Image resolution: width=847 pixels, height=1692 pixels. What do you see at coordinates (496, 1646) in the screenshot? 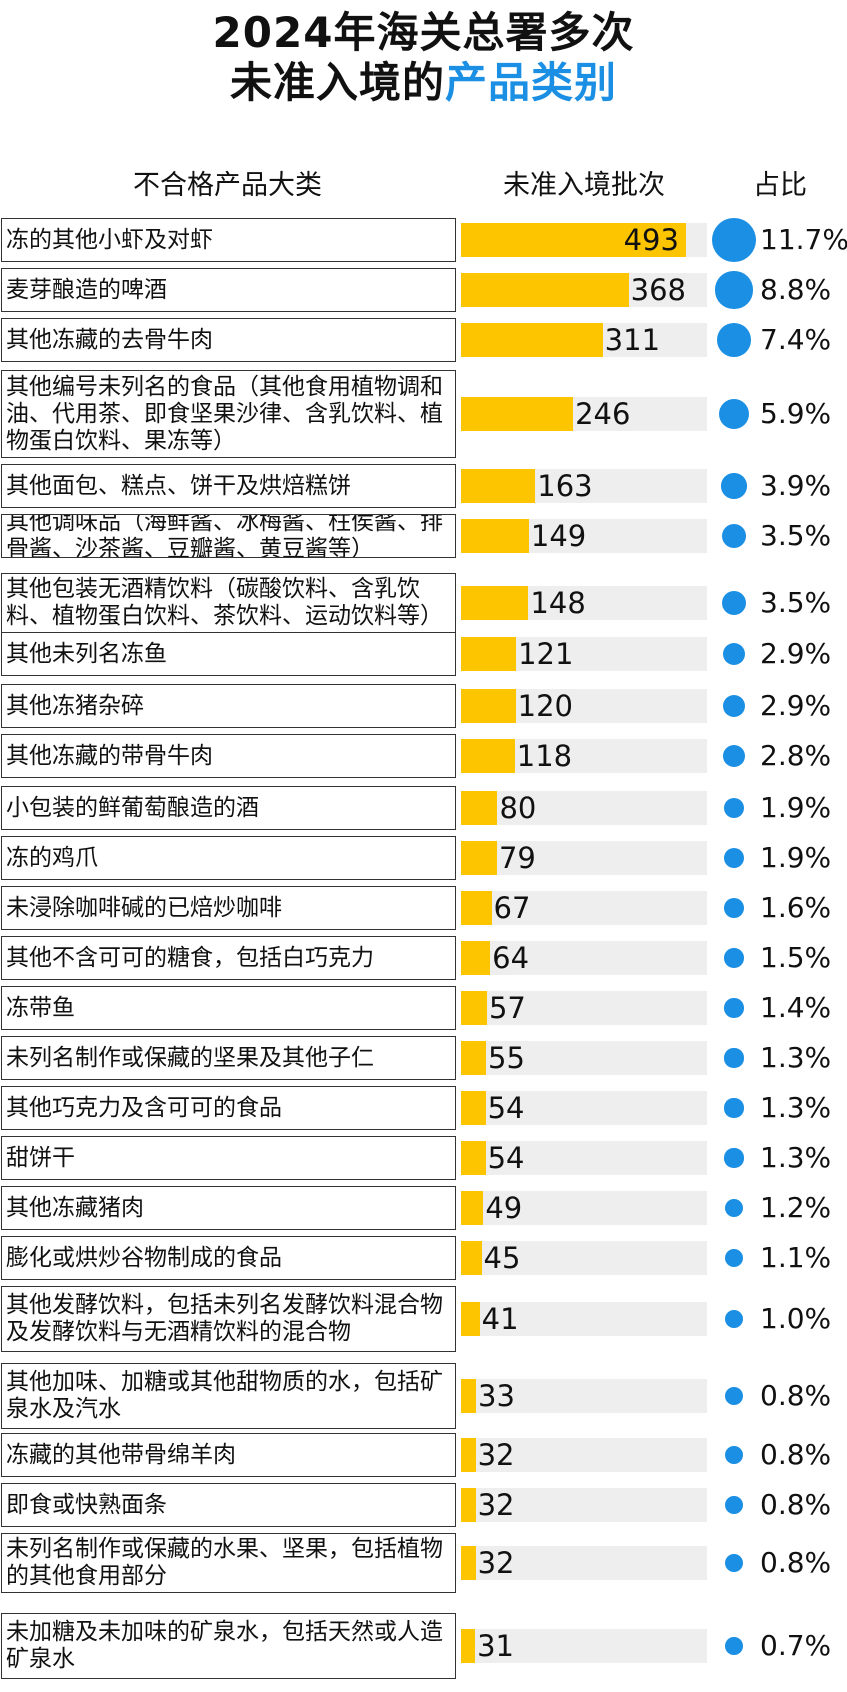
I see `bar-value-label: 31` at bounding box center [496, 1646].